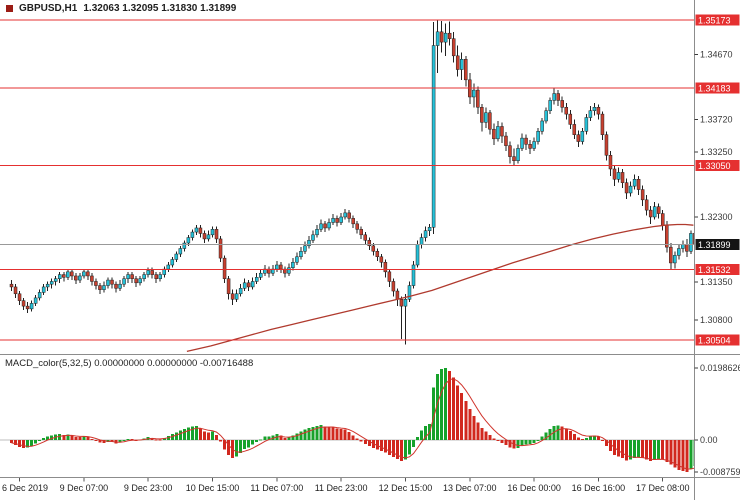 This screenshot has width=740, height=500. What do you see at coordinates (717, 88) in the screenshot?
I see `level-price-label-box` at bounding box center [717, 88].